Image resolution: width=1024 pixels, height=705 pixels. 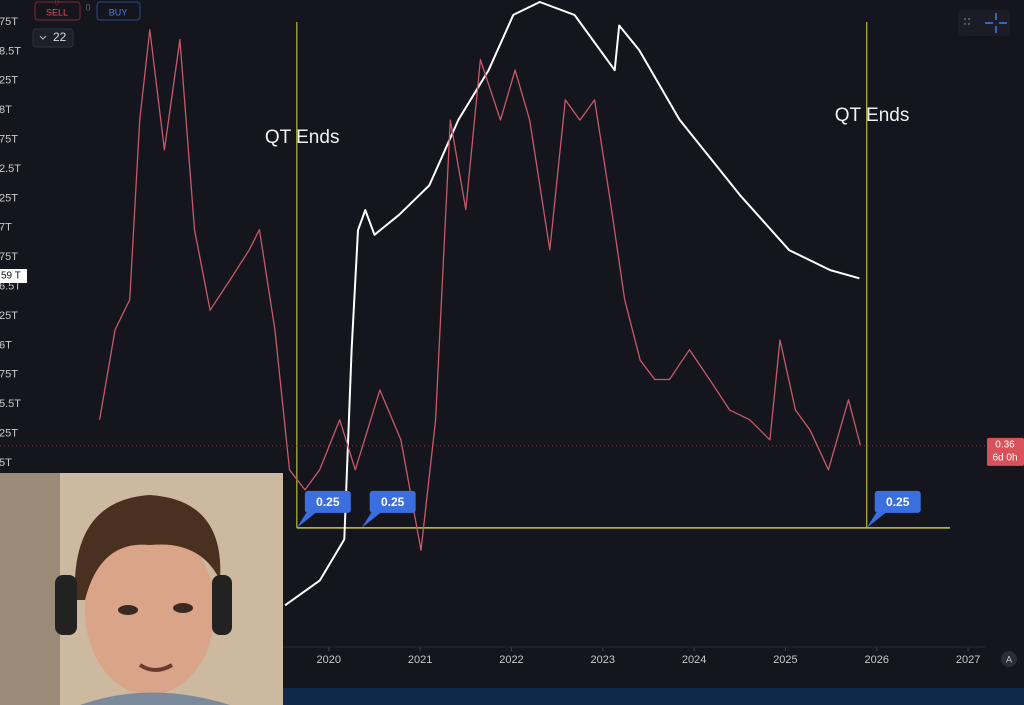 I want to click on y-tick-label: 6T, so click(x=6, y=345).